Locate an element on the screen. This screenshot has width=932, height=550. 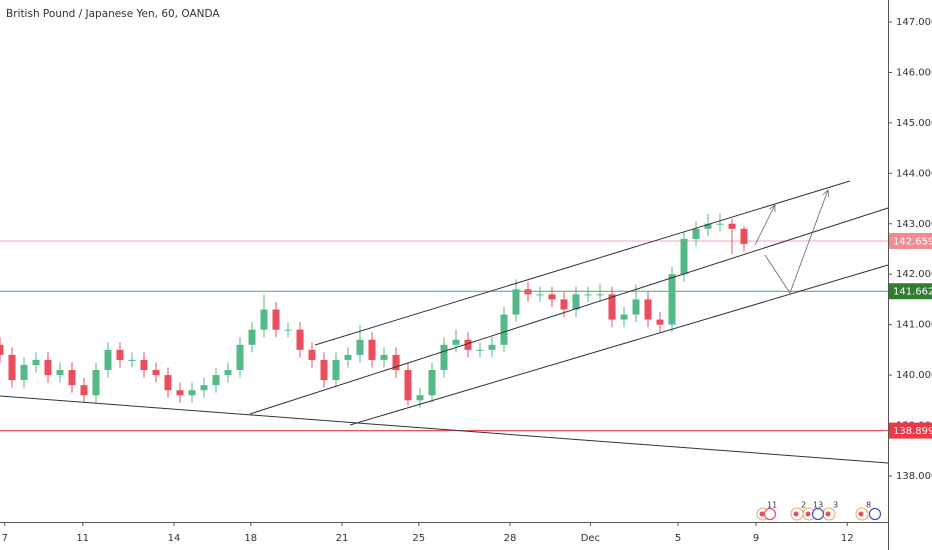
event-count: 2 is located at coordinates (803, 505).